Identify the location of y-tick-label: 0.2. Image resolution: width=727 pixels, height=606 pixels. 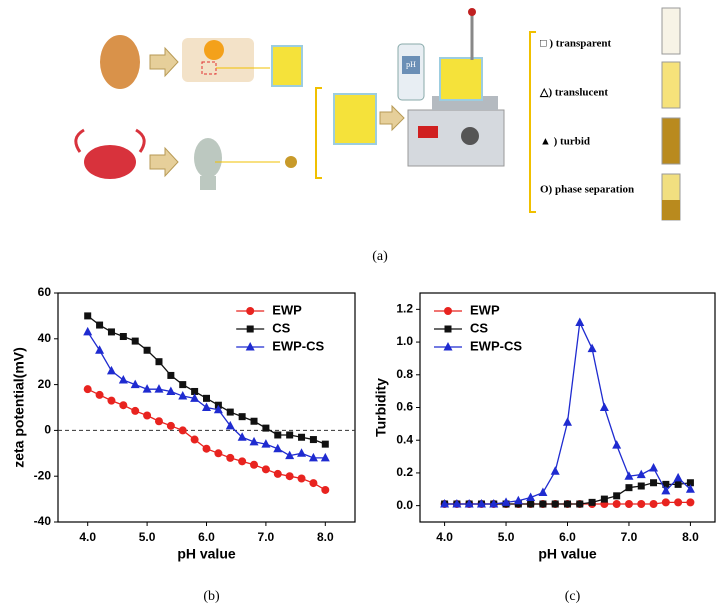
(404, 472).